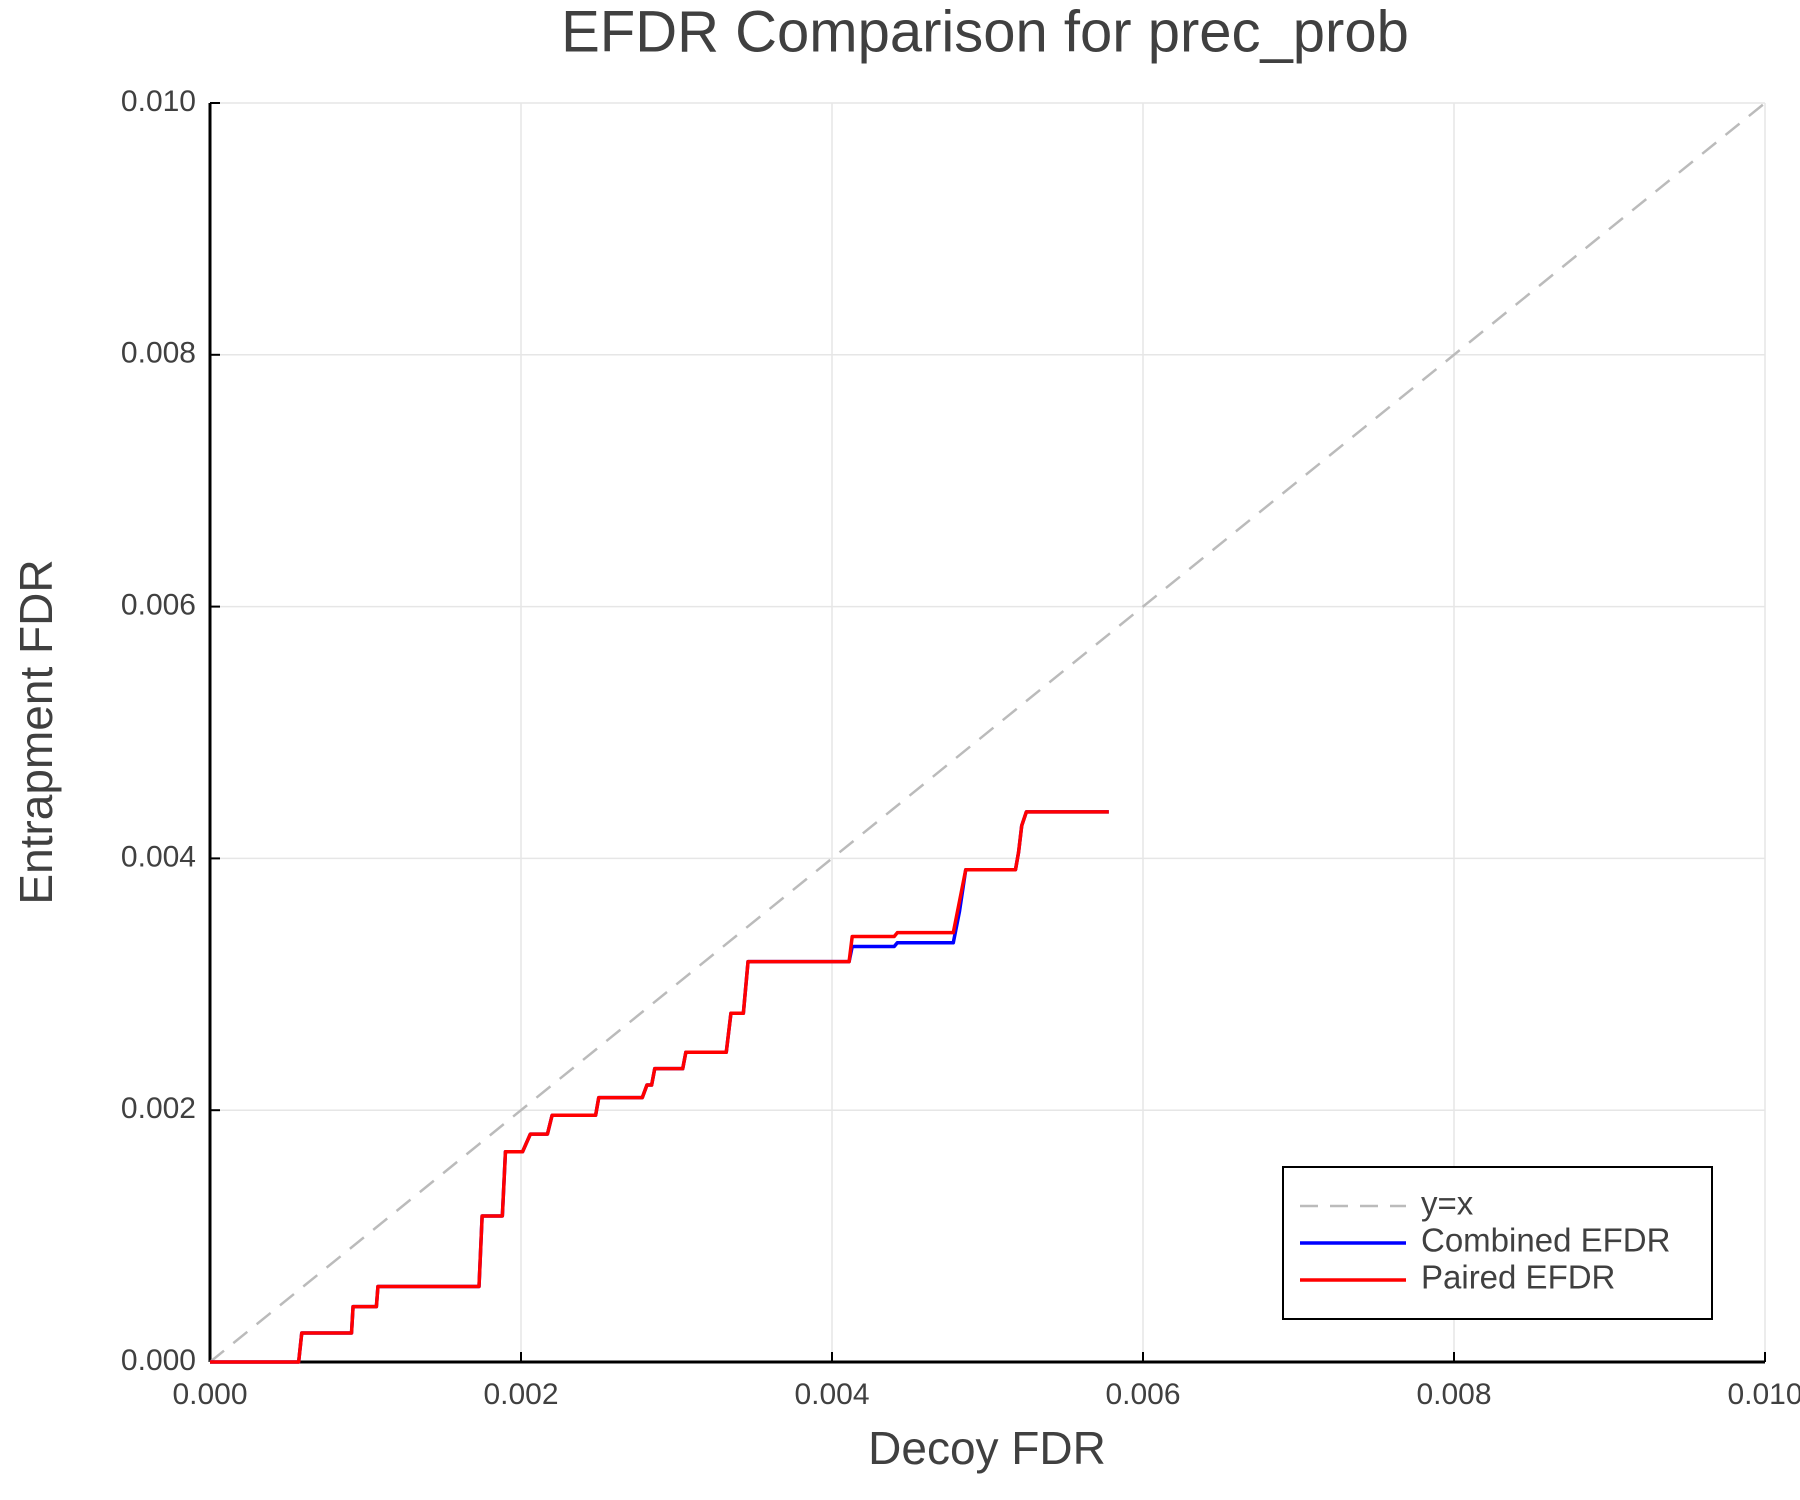 The height and width of the screenshot is (1500, 1800). Describe the element at coordinates (158, 1108) in the screenshot. I see `y-tick-label: 0.002` at that location.